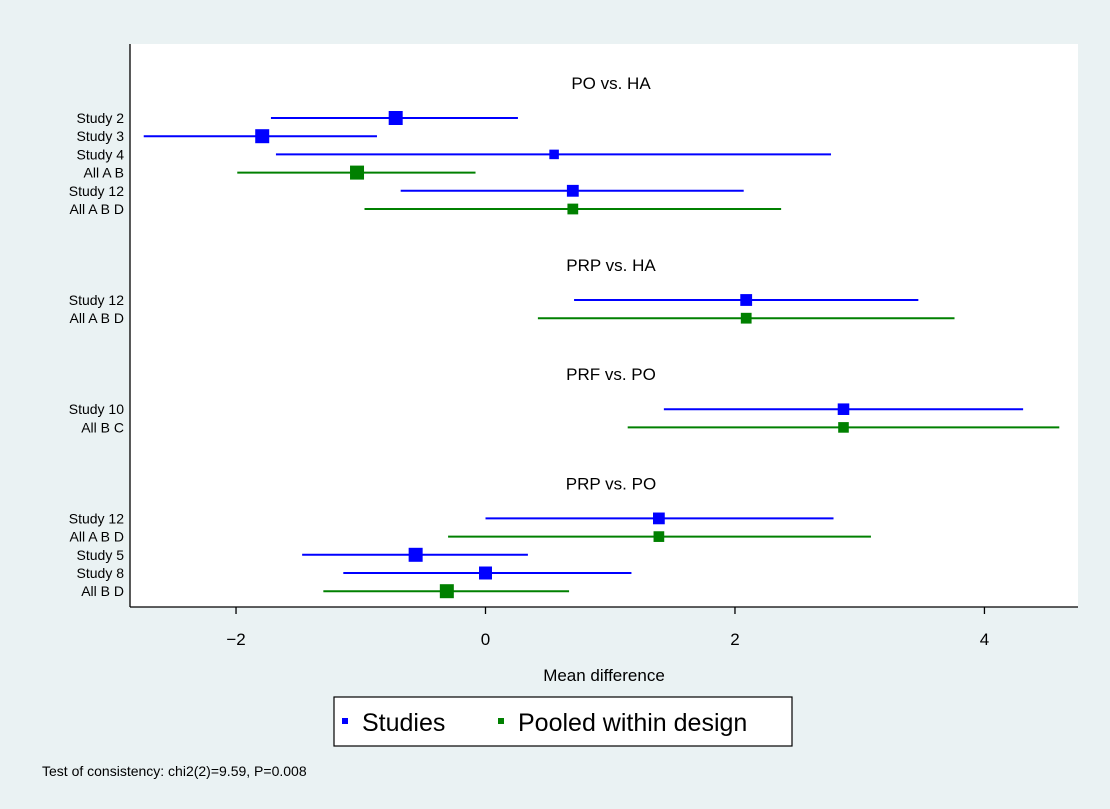 The height and width of the screenshot is (809, 1110). What do you see at coordinates (101, 136) in the screenshot?
I see `row-label: Study 3` at bounding box center [101, 136].